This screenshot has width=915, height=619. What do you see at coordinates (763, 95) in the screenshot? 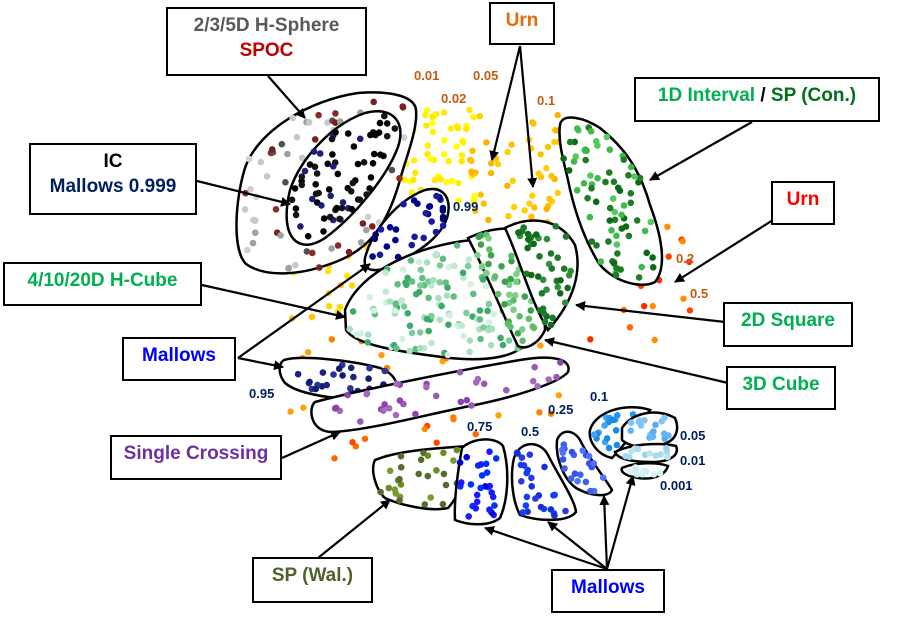
I see `interval-slash: /` at bounding box center [763, 95].